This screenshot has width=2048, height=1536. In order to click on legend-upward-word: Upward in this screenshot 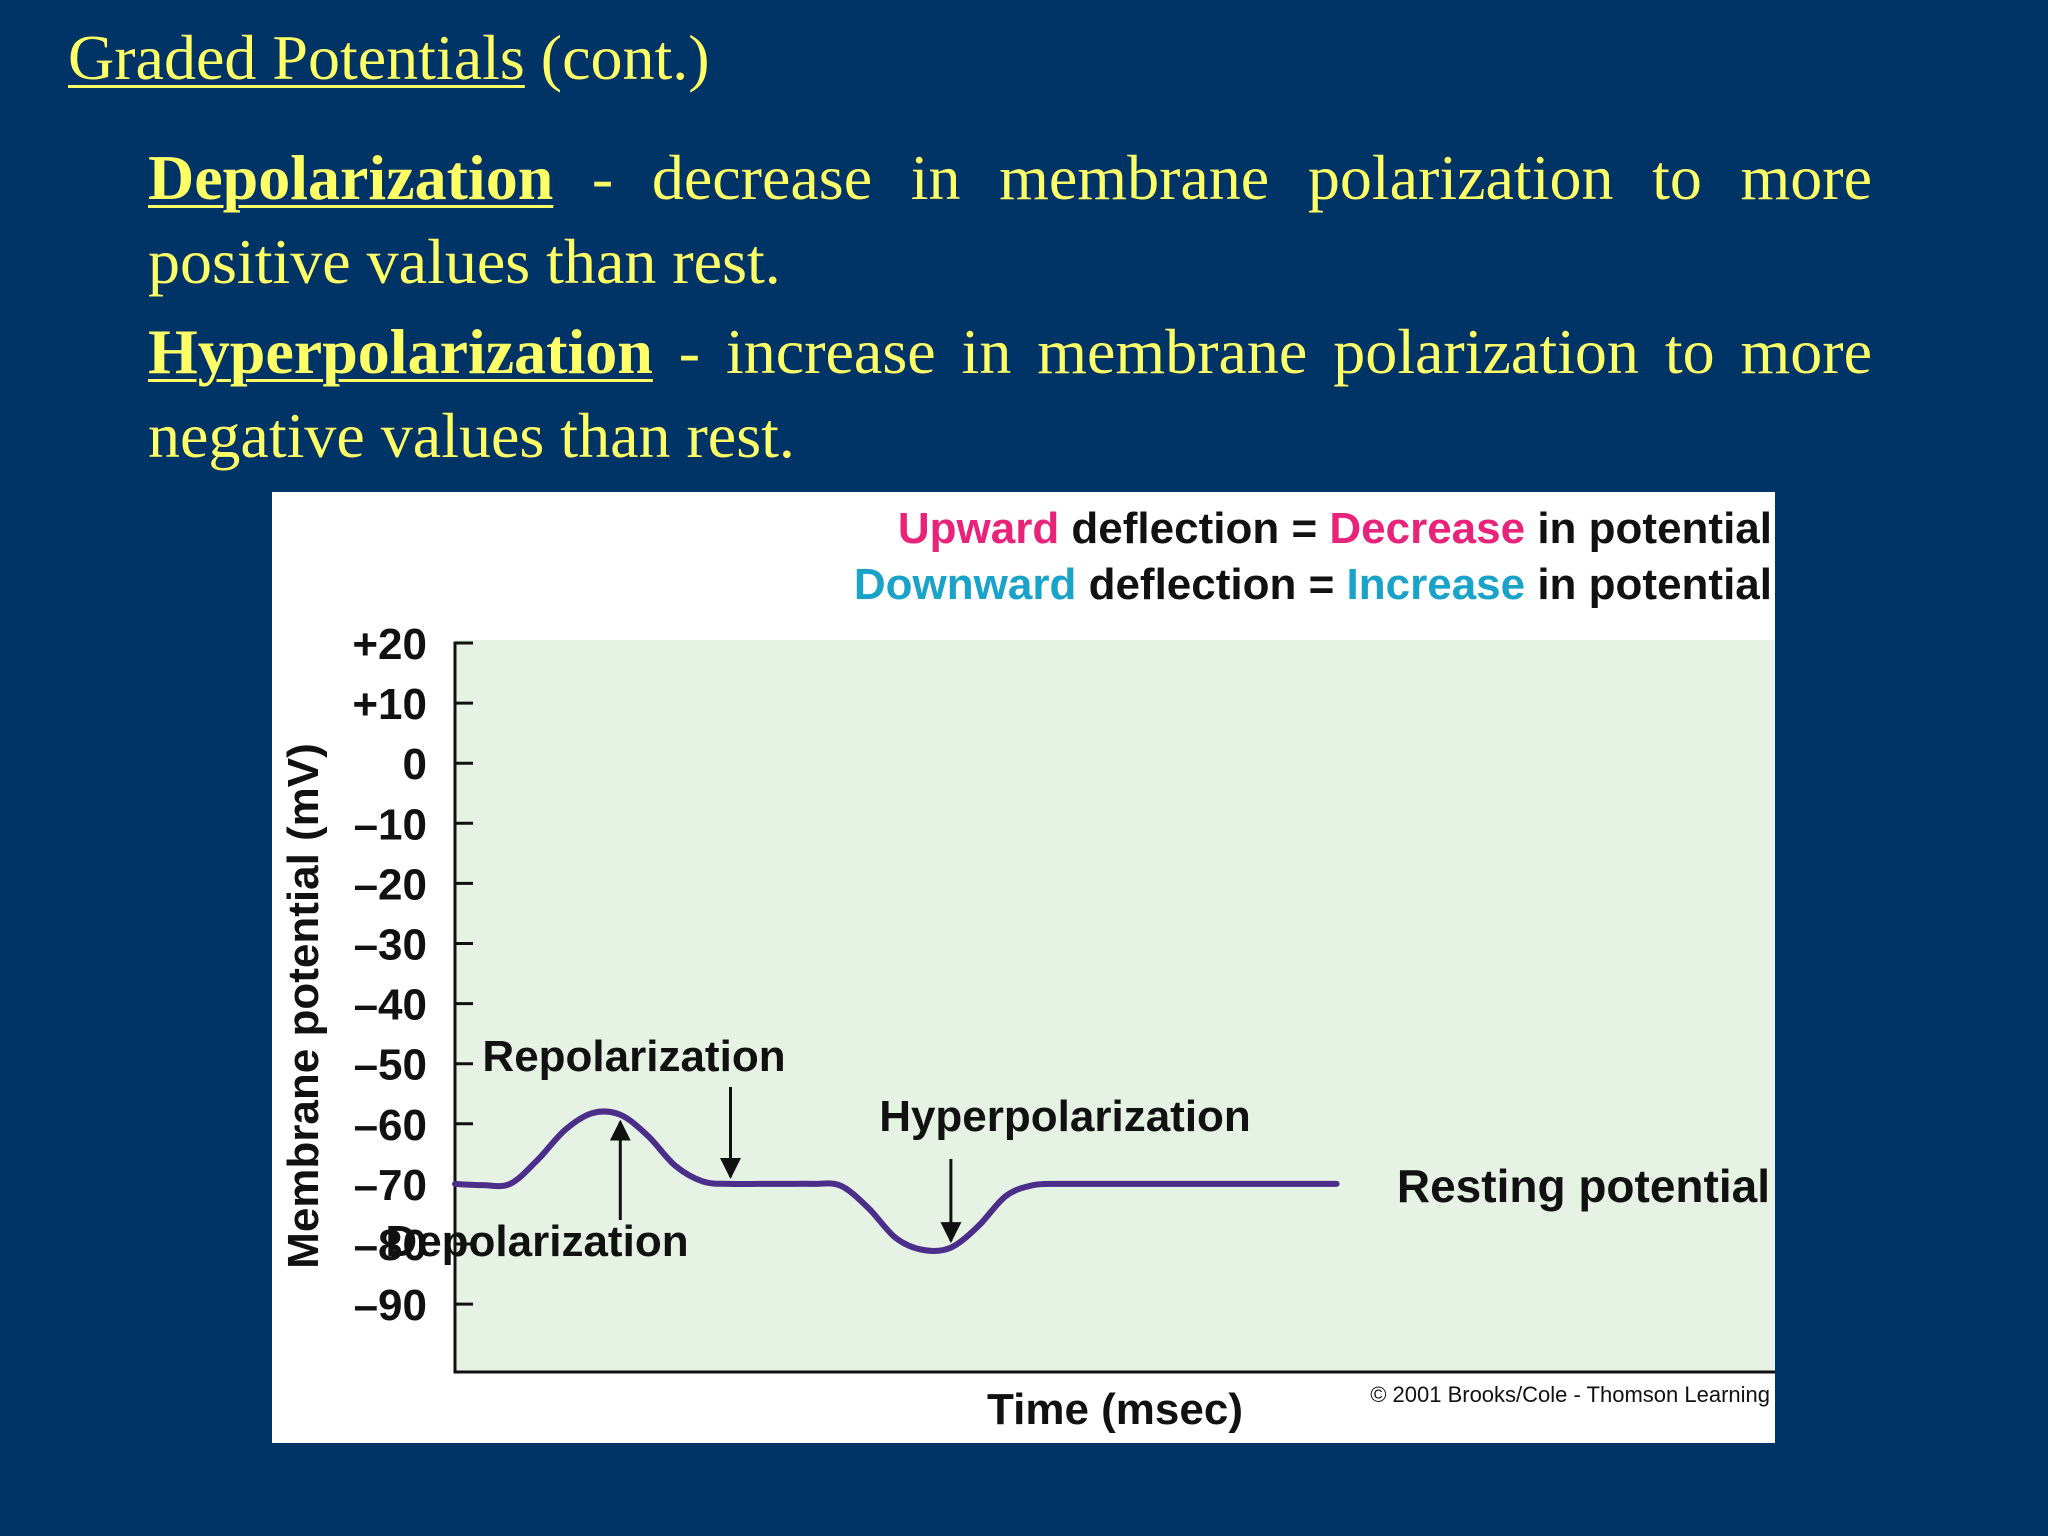, I will do `click(978, 528)`.